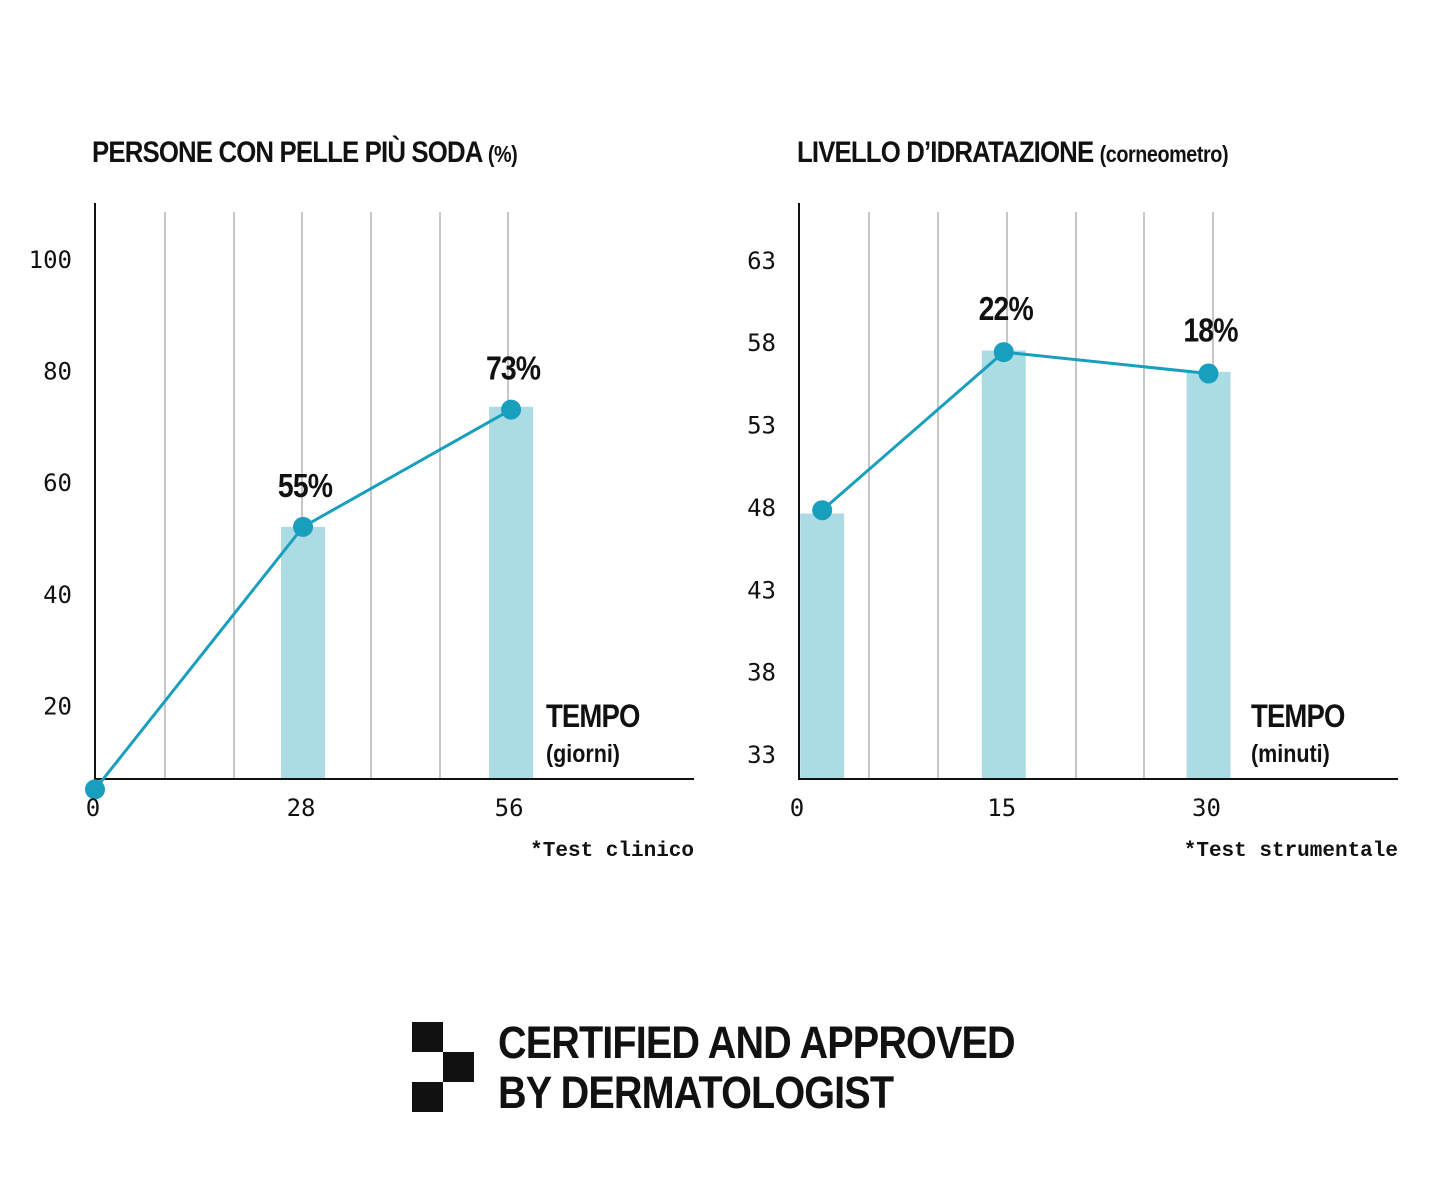 The width and height of the screenshot is (1440, 1200). Describe the element at coordinates (509, 808) in the screenshot. I see `x-tick-label: 56` at that location.